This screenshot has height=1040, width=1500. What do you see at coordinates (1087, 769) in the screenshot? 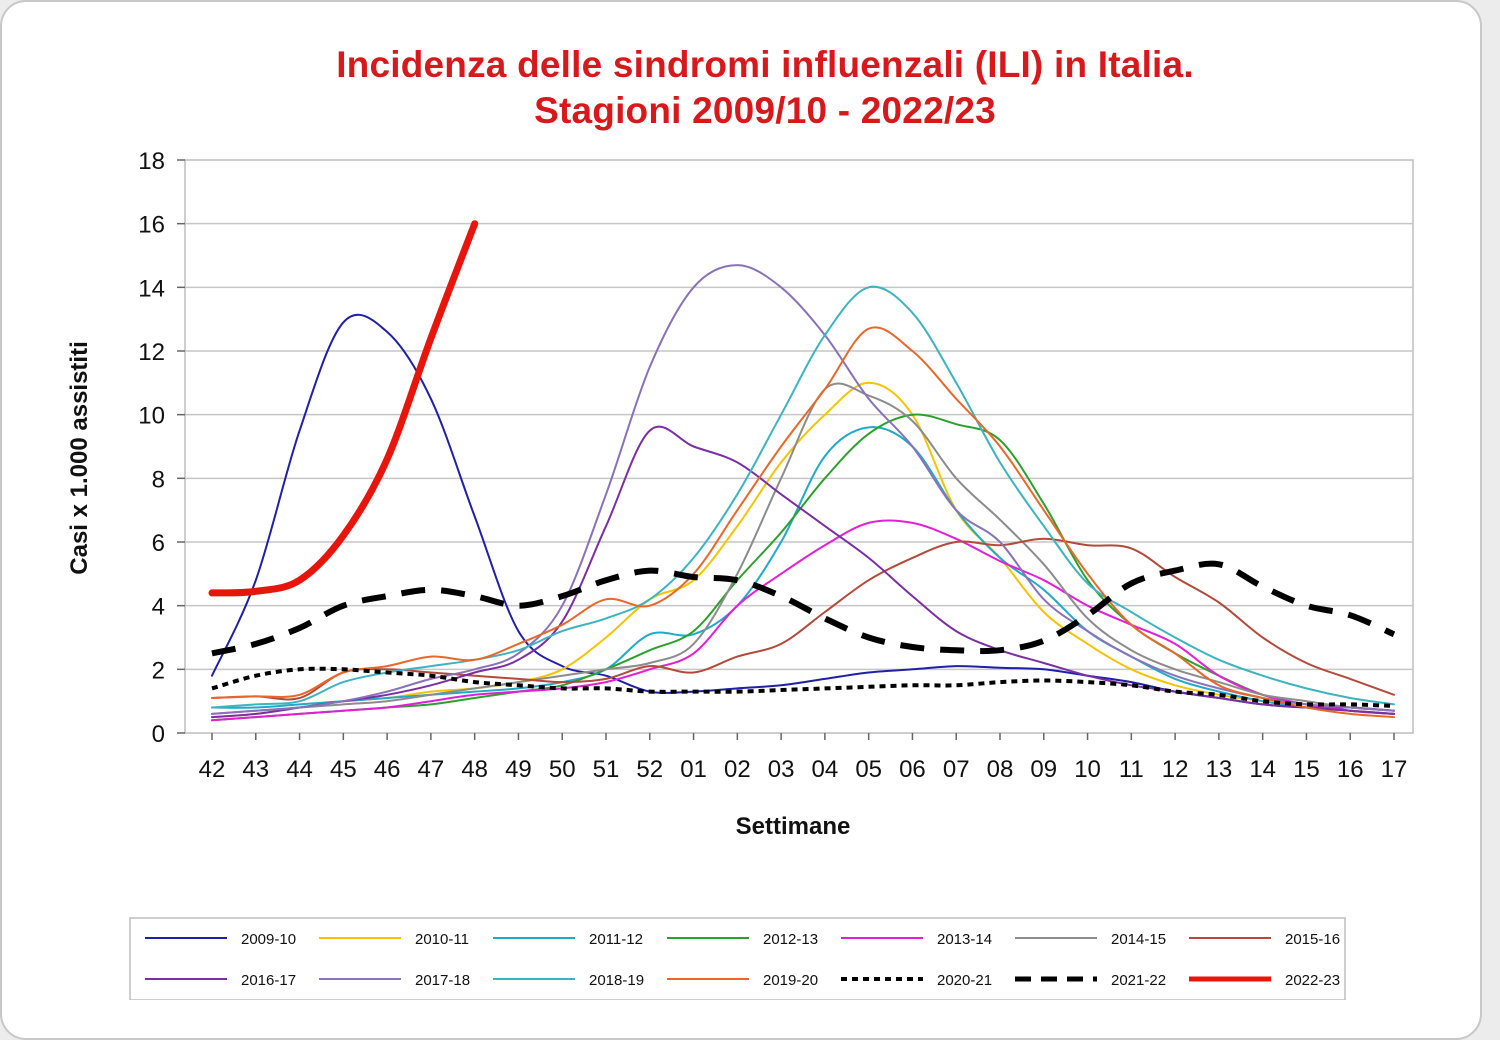
I see `x-tick-label: 10` at bounding box center [1087, 769].